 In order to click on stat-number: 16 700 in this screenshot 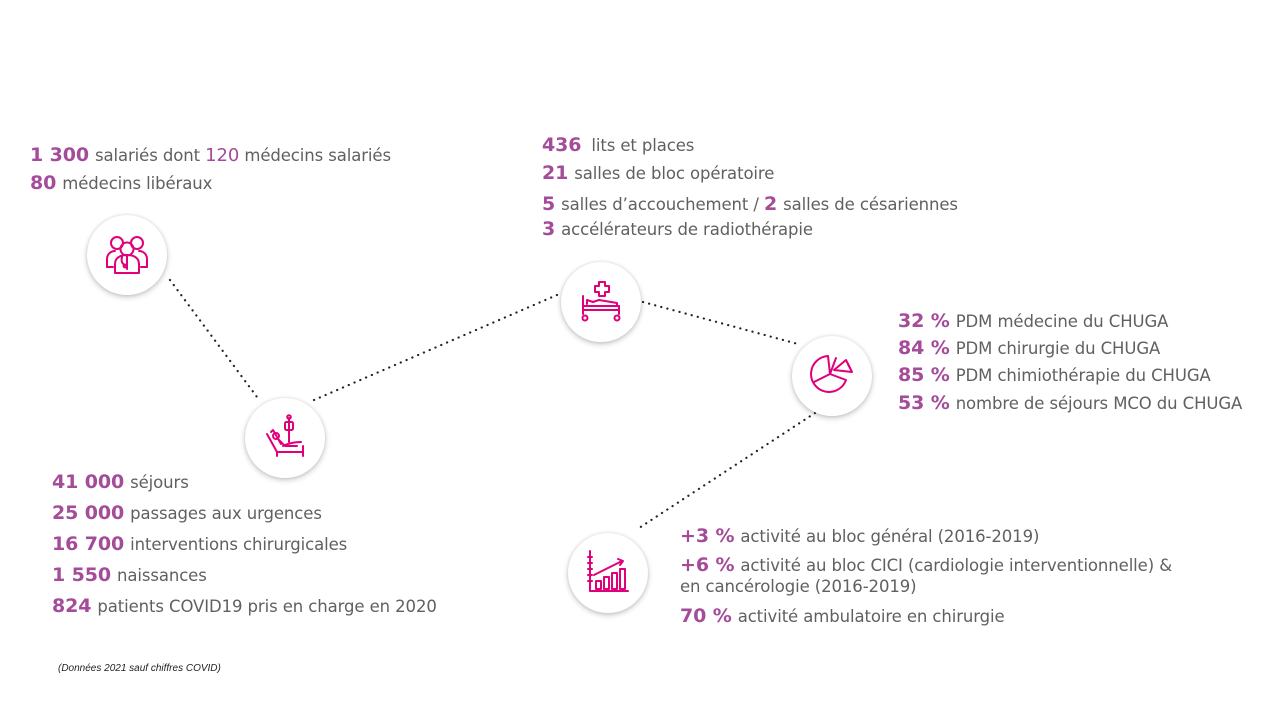, I will do `click(88, 544)`.